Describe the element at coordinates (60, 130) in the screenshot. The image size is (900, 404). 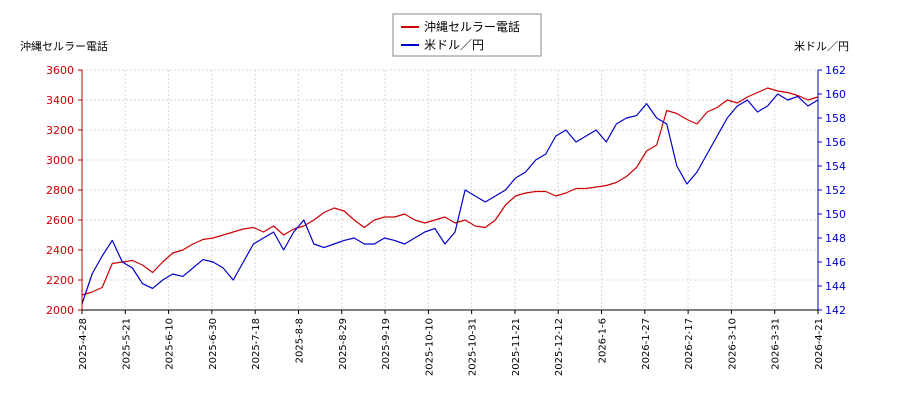
I see `left-tick-label: 3200` at that location.